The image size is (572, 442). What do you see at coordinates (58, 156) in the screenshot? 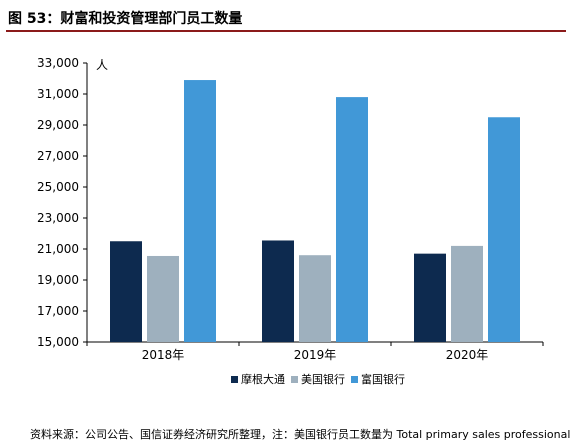
I see `y-tick-label: 27,000` at bounding box center [58, 156].